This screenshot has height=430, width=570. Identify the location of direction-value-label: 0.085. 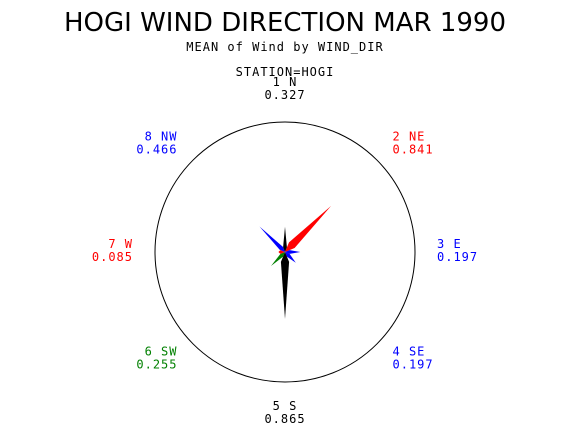
(112, 257).